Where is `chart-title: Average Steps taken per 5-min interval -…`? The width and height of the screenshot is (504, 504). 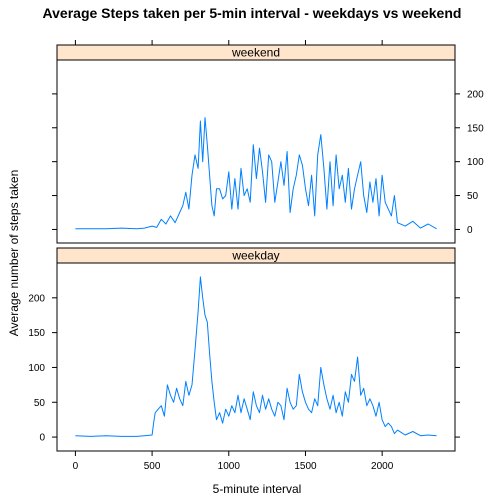
chart-title: Average Steps taken per 5-min interval -… is located at coordinates (252, 13).